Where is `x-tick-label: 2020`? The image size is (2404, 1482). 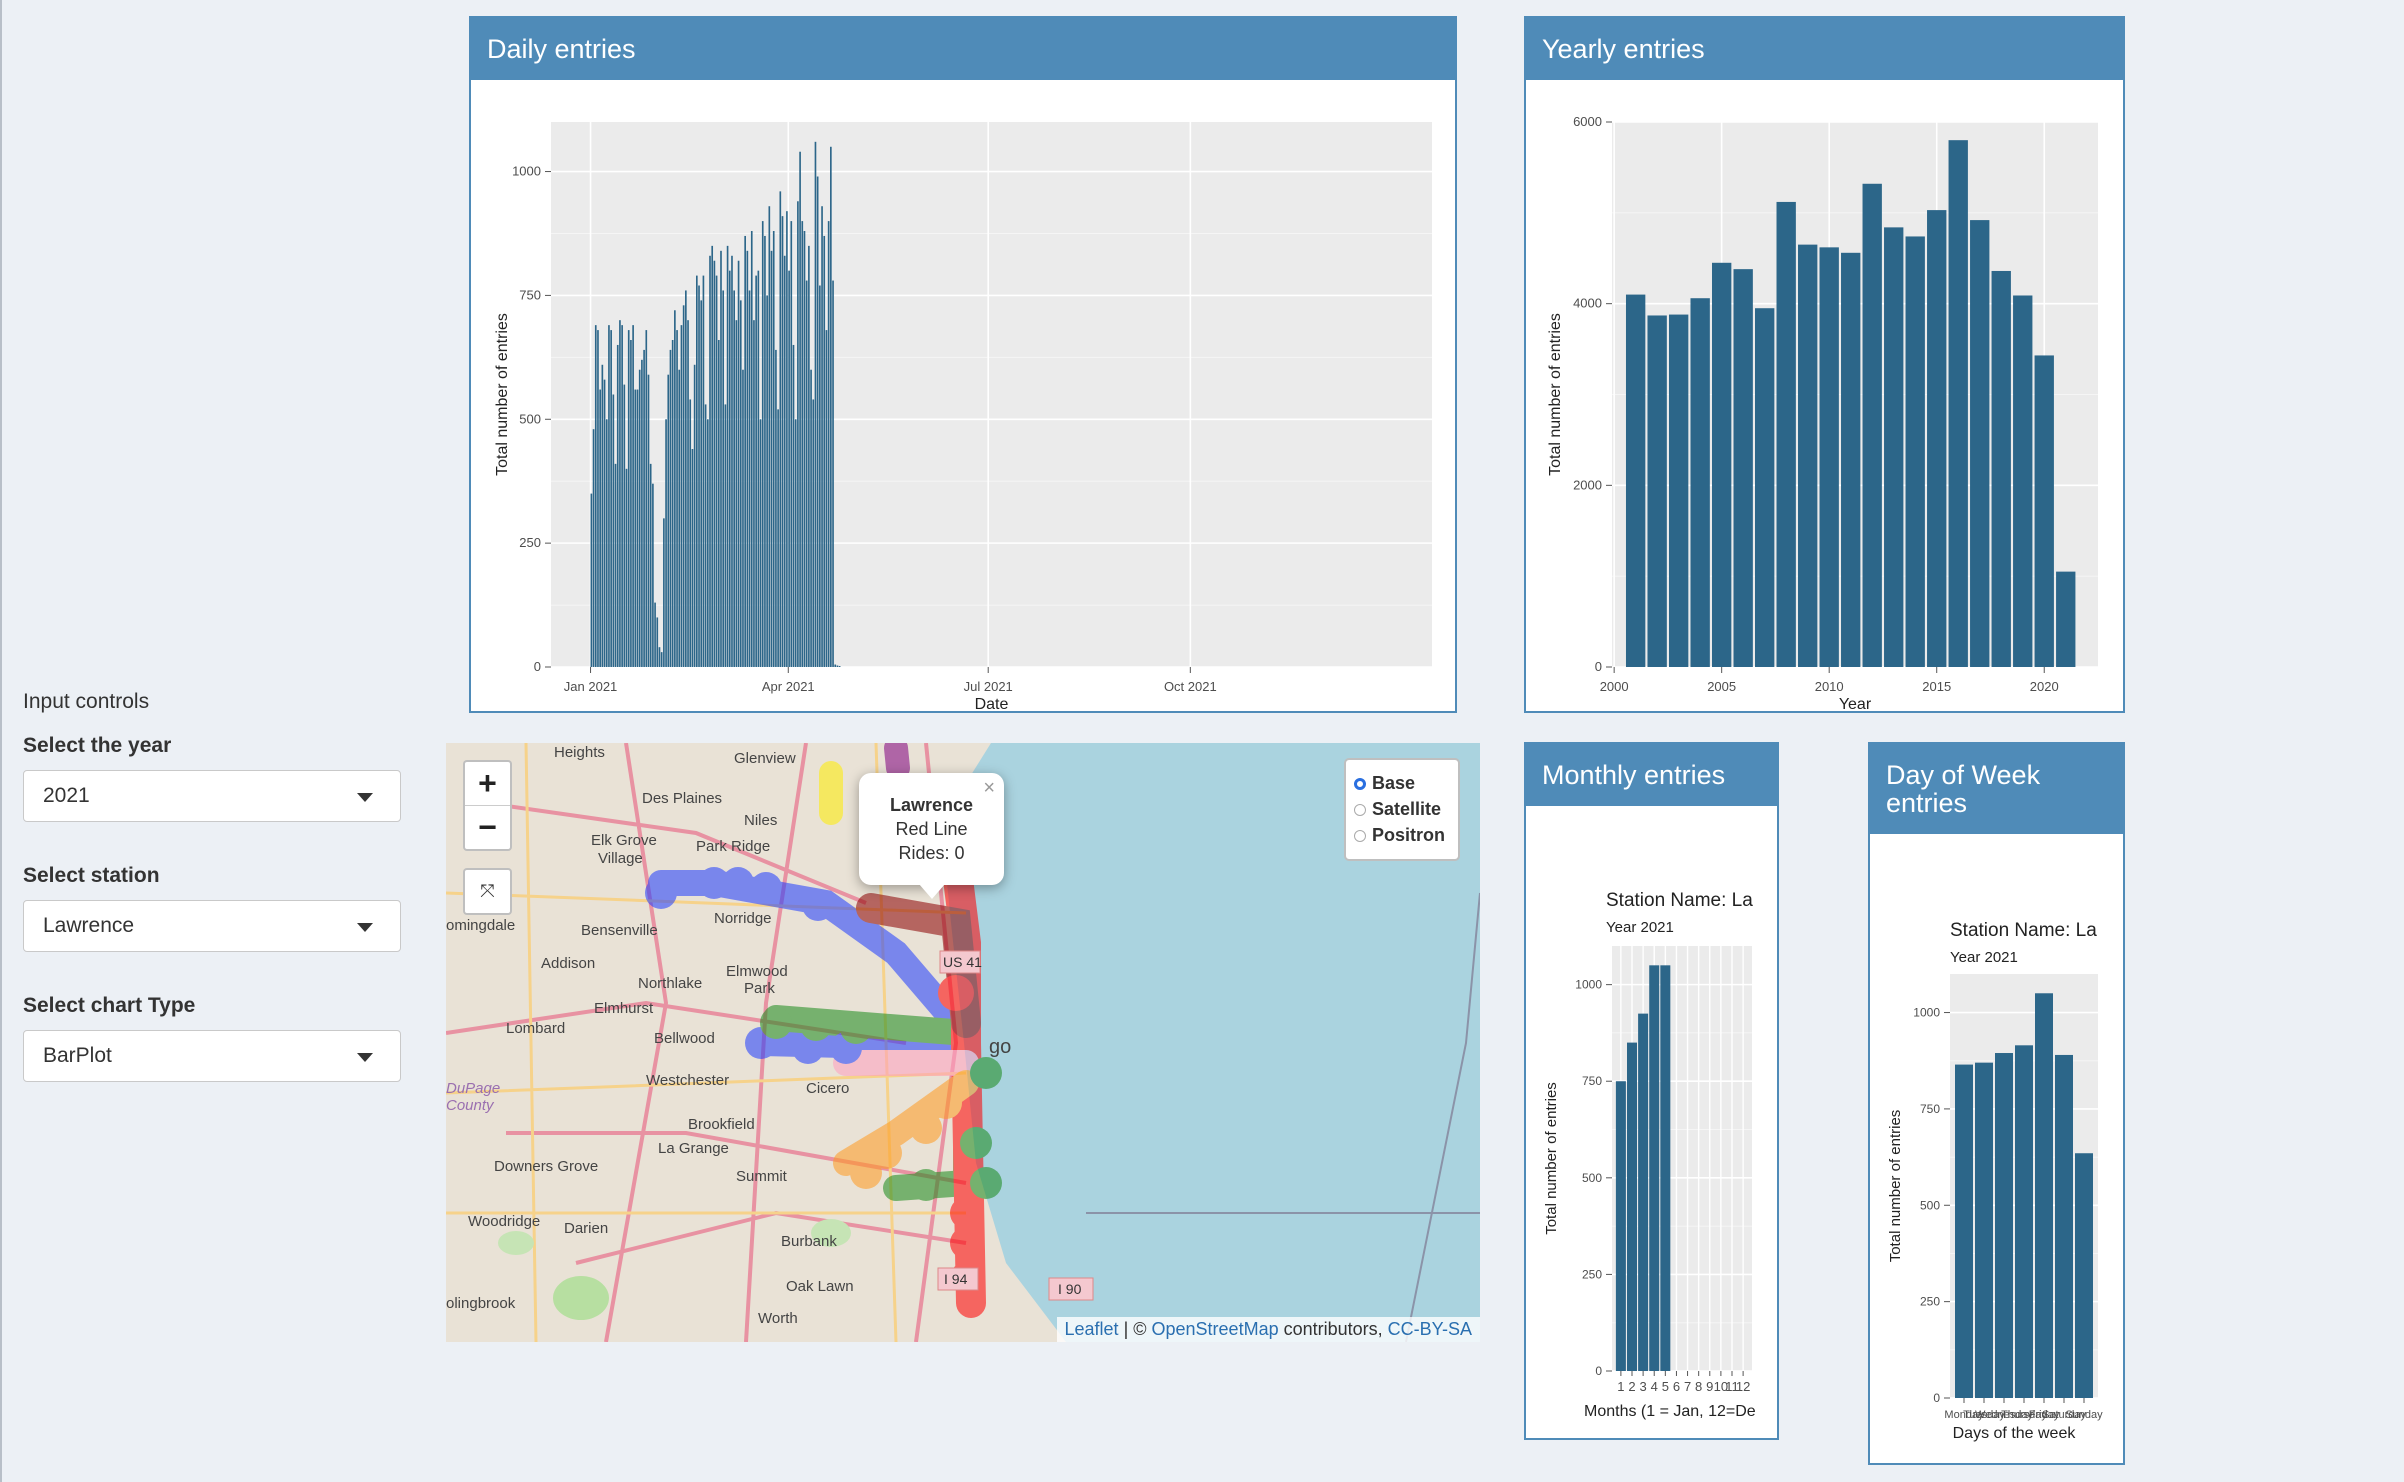
x-tick-label: 2020 is located at coordinates (2044, 686).